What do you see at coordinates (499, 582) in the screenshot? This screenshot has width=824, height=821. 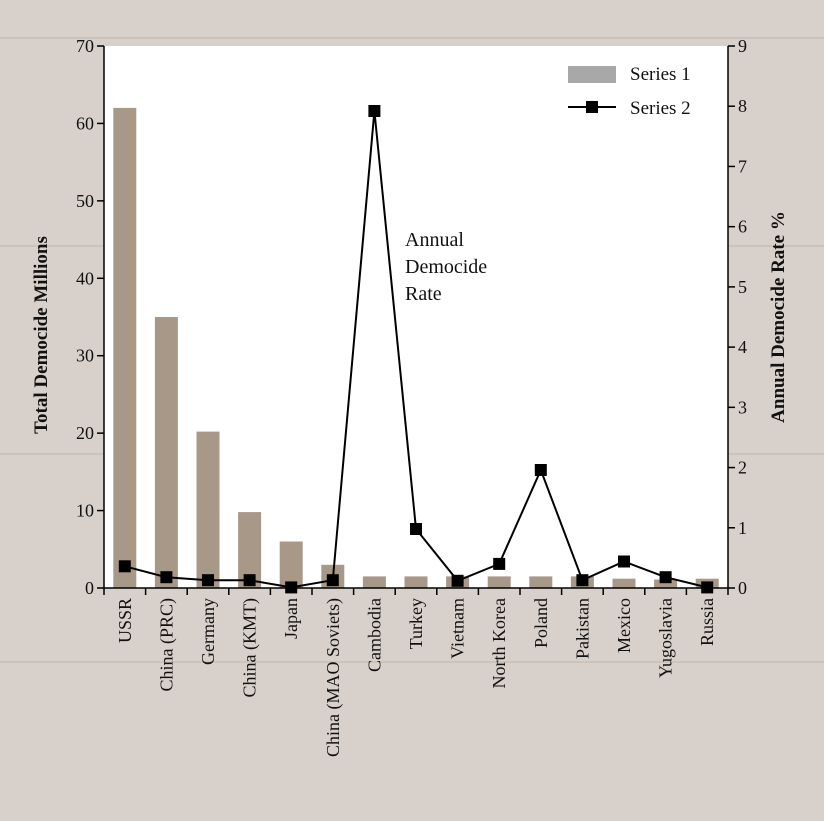 I see `bar-north-korea` at bounding box center [499, 582].